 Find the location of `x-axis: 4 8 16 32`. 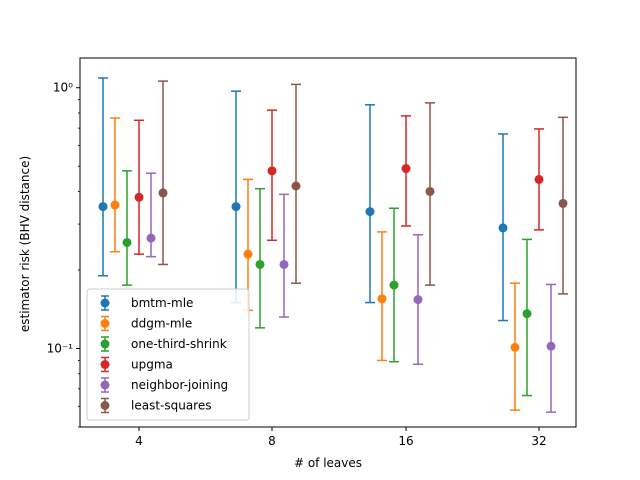

x-axis: 4 8 16 32 is located at coordinates (341, 437).